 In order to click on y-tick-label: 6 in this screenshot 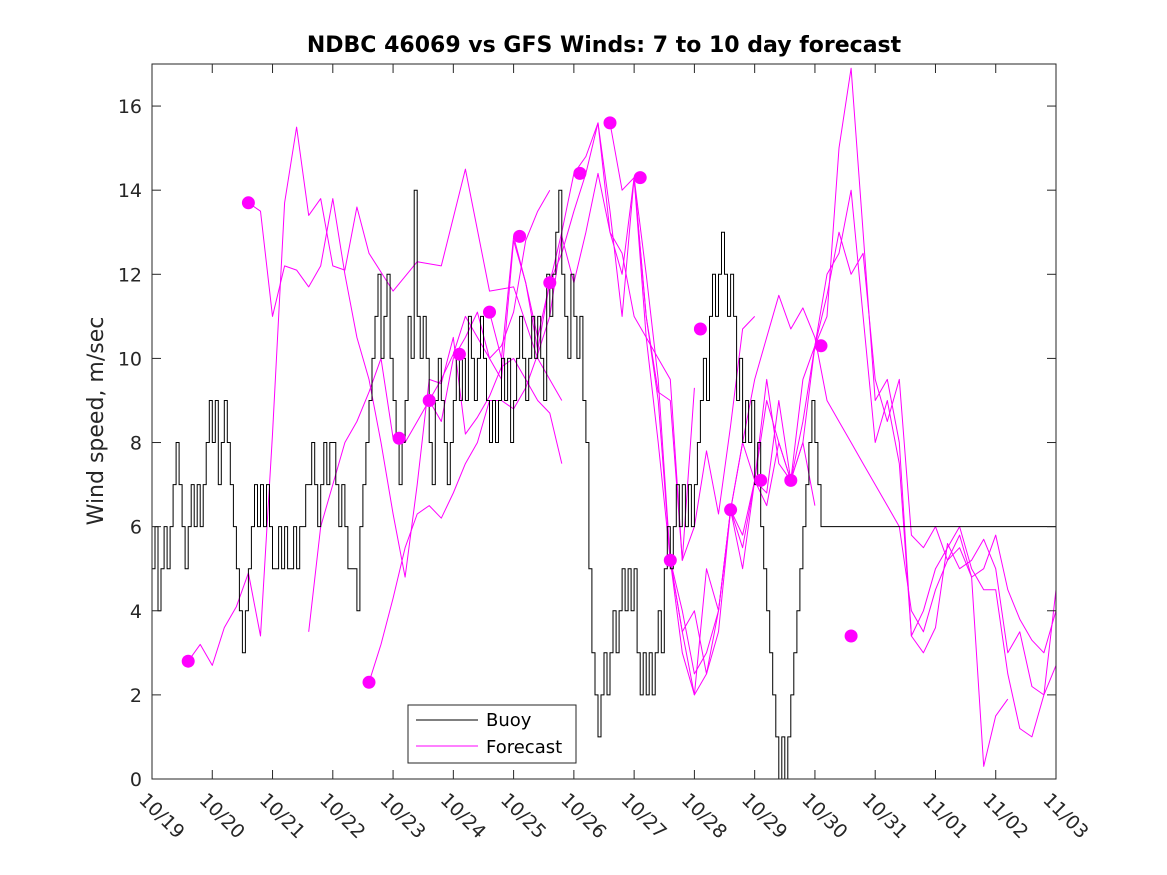, I will do `click(136, 528)`.